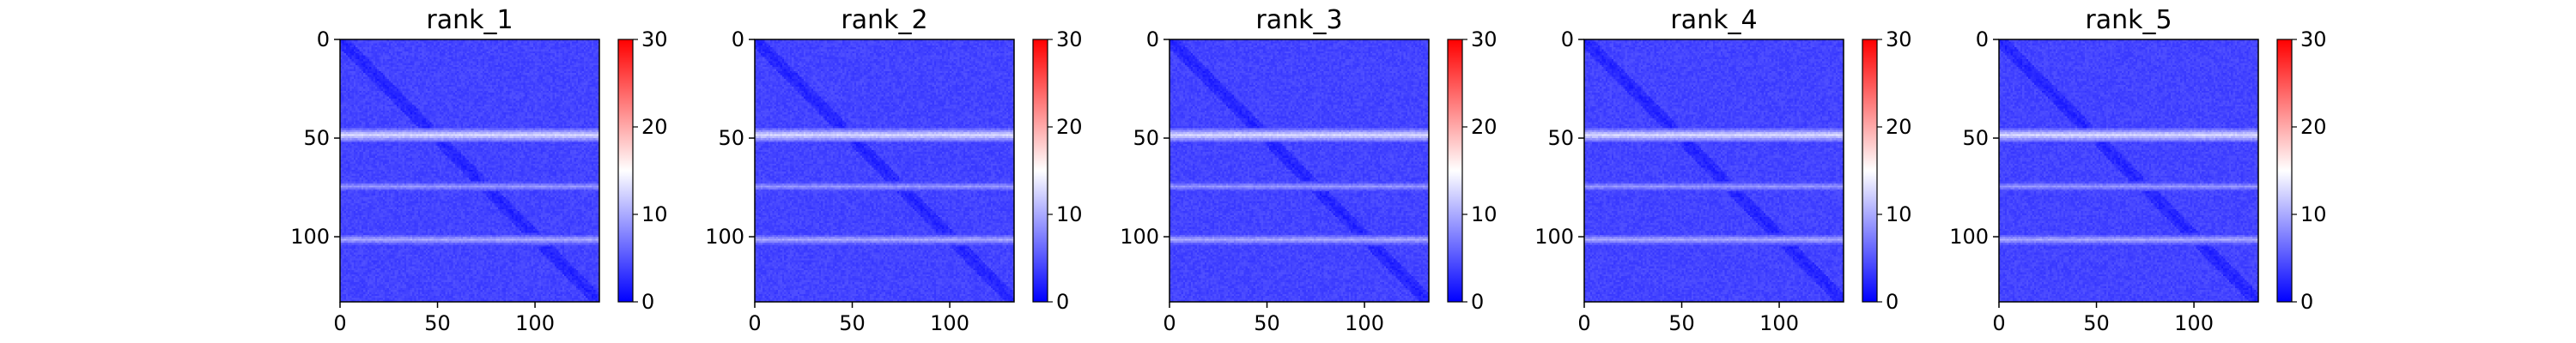  Describe the element at coordinates (647, 302) in the screenshot. I see `colorbar-tick-label-1-1: 0` at that location.